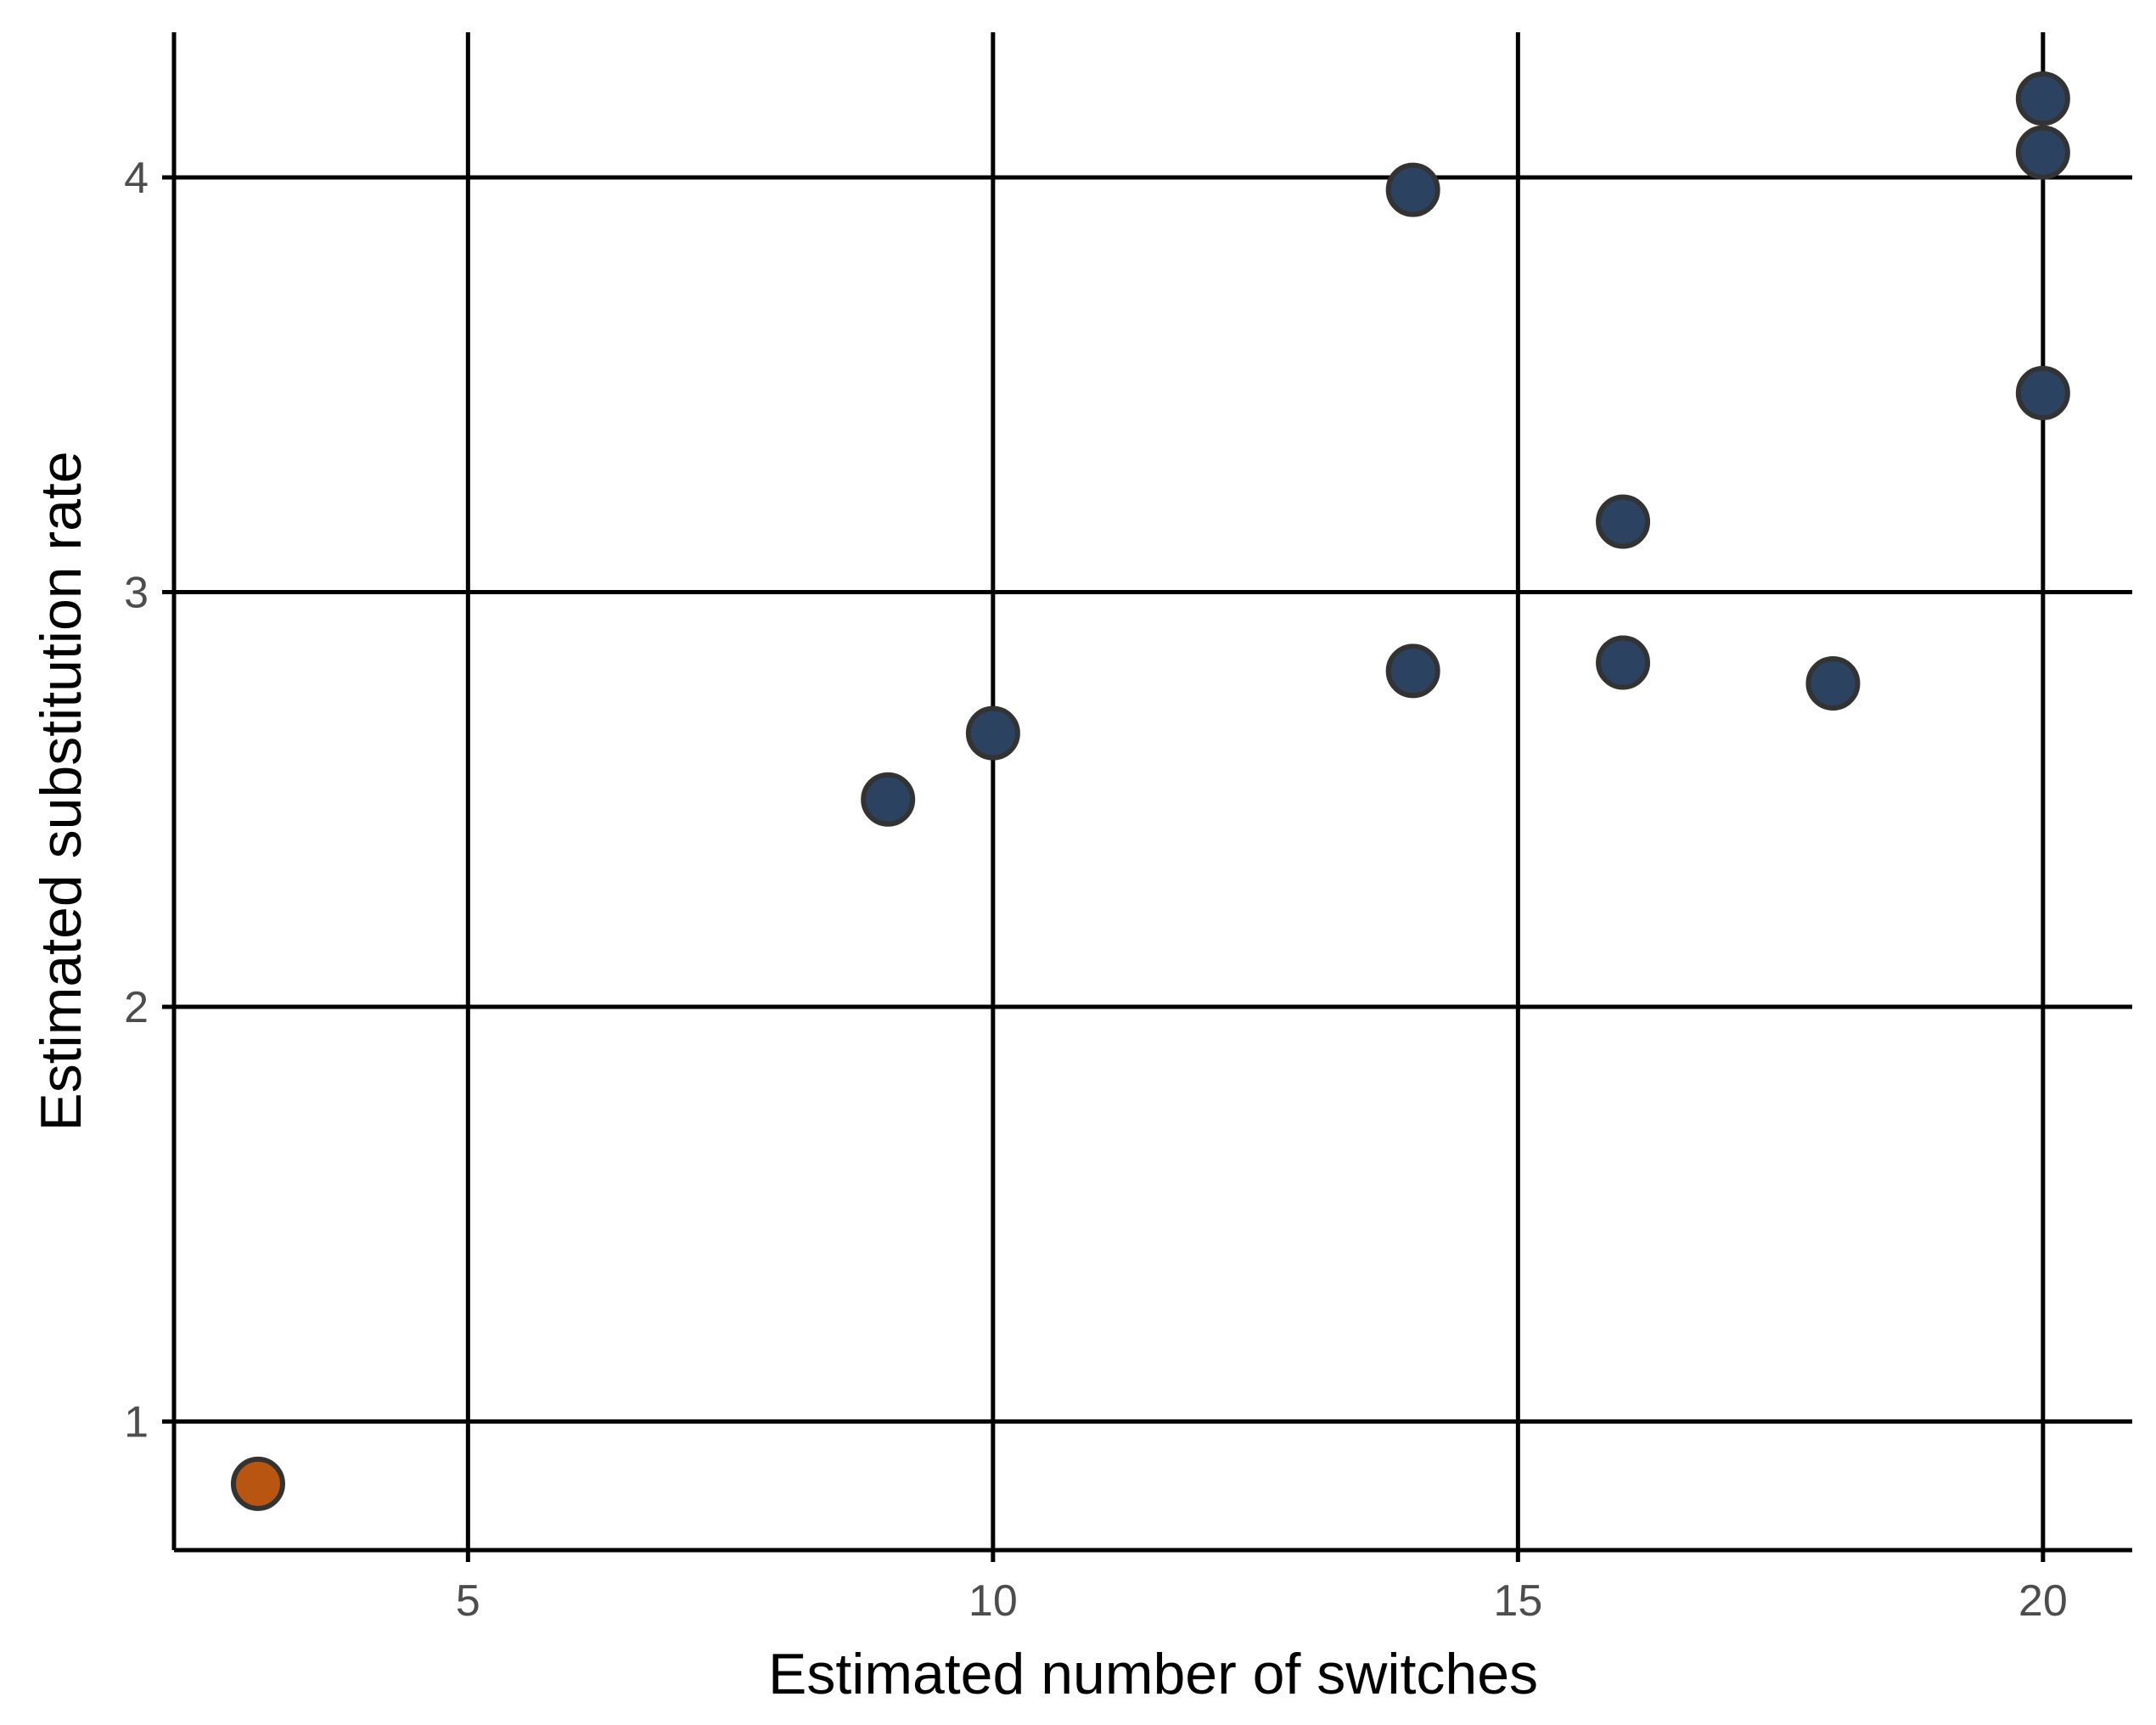 Image resolution: width=2156 pixels, height=1725 pixels. Describe the element at coordinates (2043, 1601) in the screenshot. I see `x-tick-label: 20` at that location.